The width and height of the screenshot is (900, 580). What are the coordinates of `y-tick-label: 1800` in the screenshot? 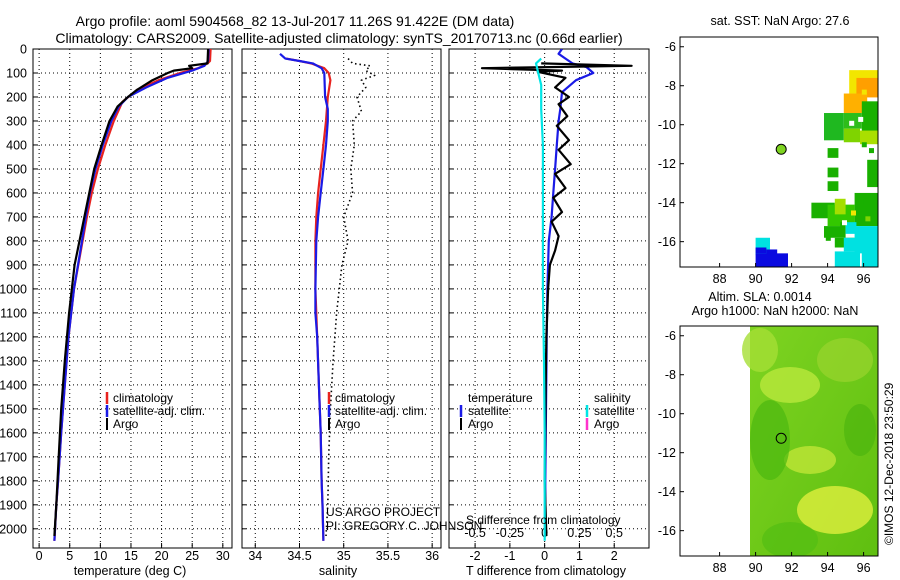 It's located at (13, 481).